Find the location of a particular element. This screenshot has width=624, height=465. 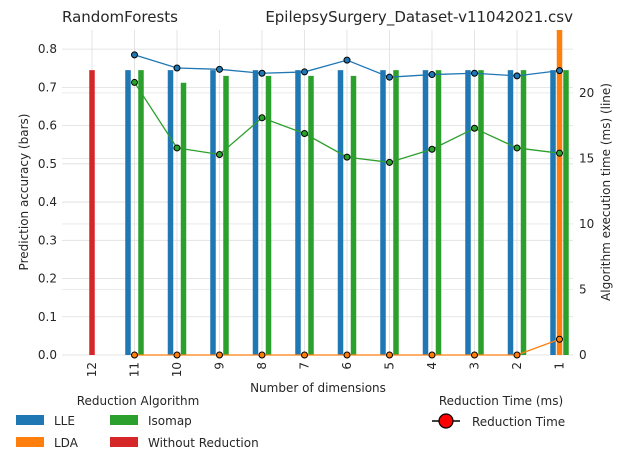

y-tick-label-left: 0.2 is located at coordinates (47, 279).